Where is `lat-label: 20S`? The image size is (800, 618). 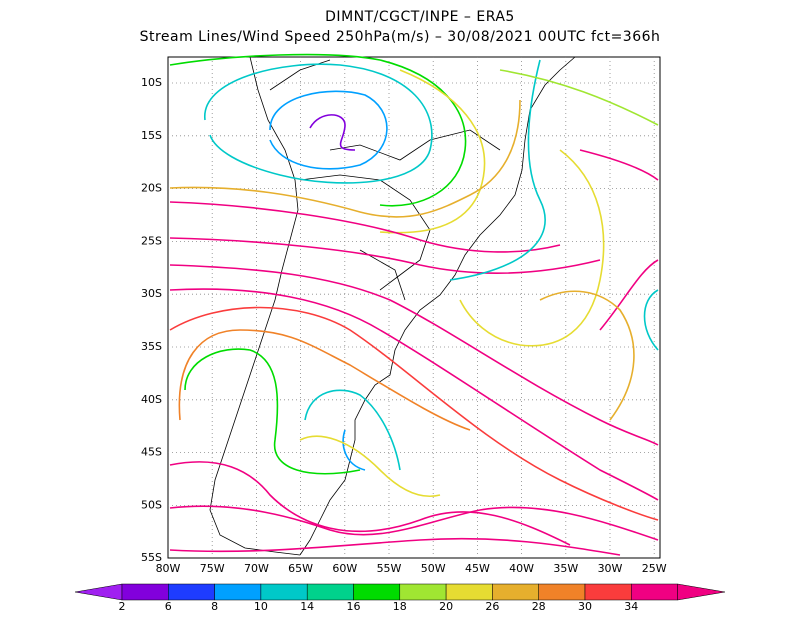
lat-label: 20S is located at coordinates (151, 188).